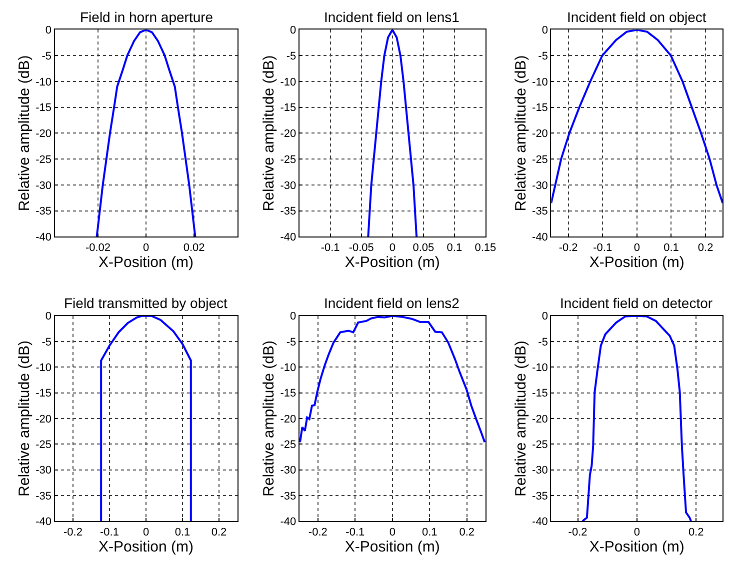  I want to click on chart-title: Field in horn aperture, so click(147, 17).